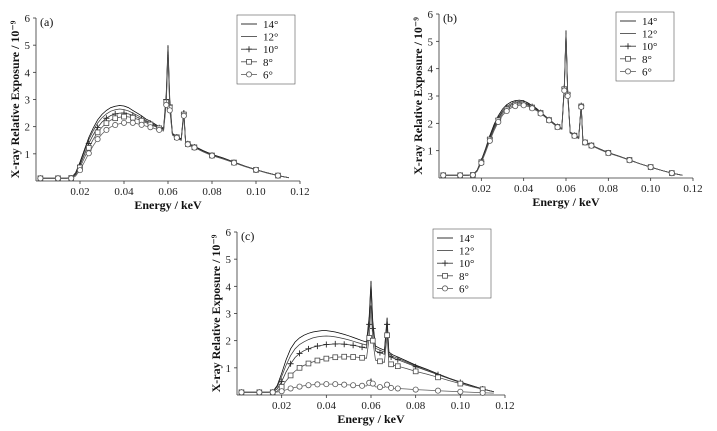 The image size is (717, 431). Describe the element at coordinates (247, 236) in the screenshot. I see `panel-label: (c)` at that location.